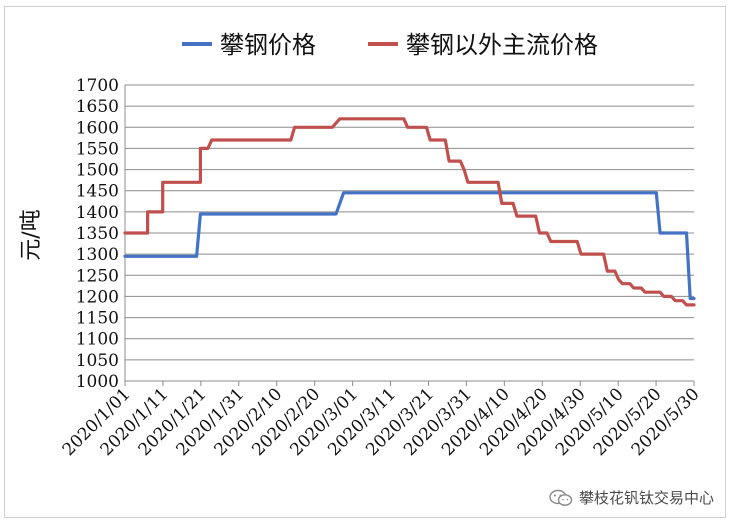 Image resolution: width=732 pixels, height=524 pixels. I want to click on watermark: 攀枝花钒钛交易中心, so click(631, 497).